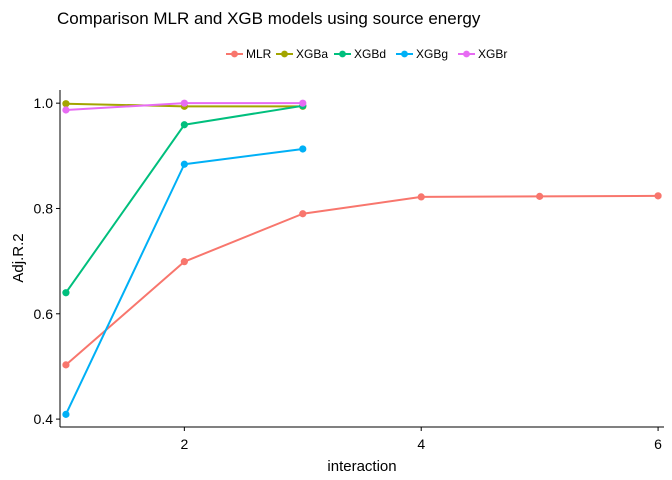 The width and height of the screenshot is (672, 480). I want to click on series-xgbd, so click(184, 199).